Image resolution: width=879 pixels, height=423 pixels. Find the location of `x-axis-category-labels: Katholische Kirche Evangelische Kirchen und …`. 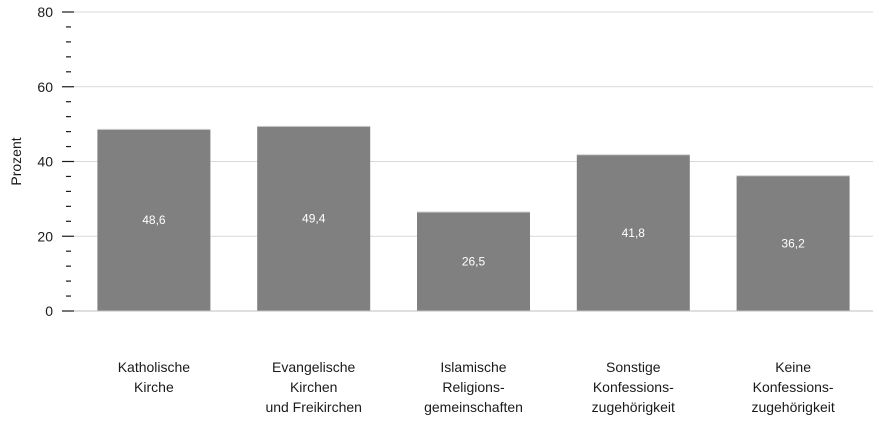

x-axis-category-labels: Katholische Kirche Evangelische Kirchen und … is located at coordinates (476, 387).